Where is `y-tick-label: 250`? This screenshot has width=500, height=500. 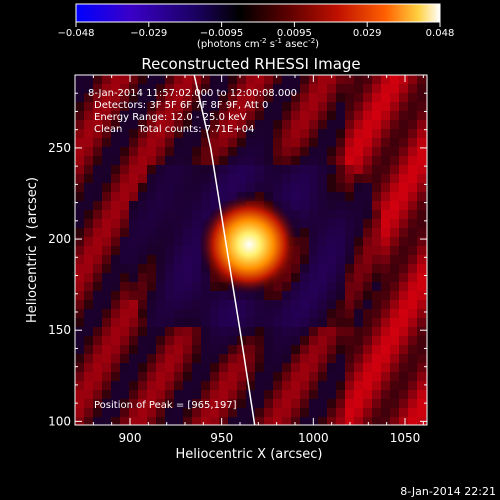 y-tick-label: 250 is located at coordinates (59, 148).